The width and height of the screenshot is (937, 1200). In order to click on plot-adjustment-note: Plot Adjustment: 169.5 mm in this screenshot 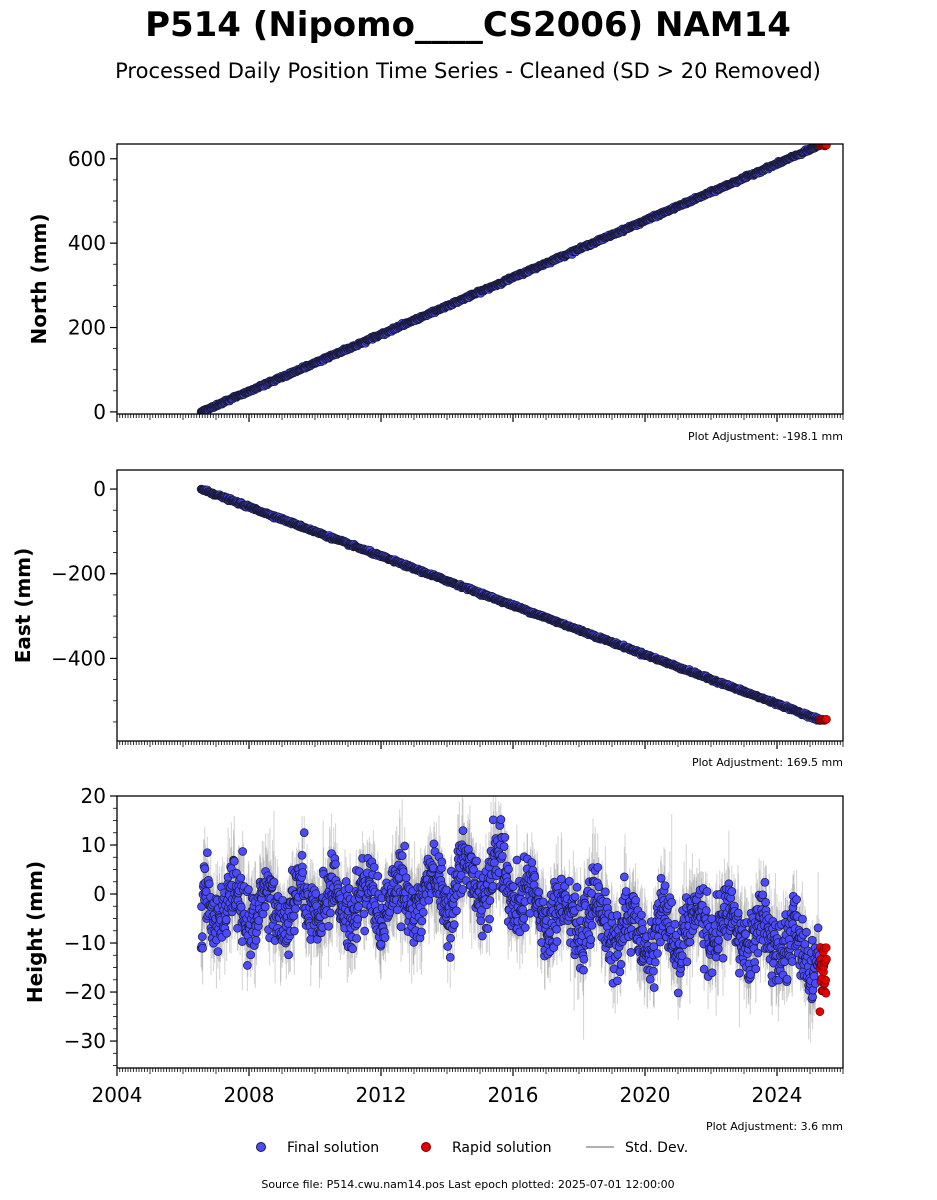, I will do `click(767, 762)`.